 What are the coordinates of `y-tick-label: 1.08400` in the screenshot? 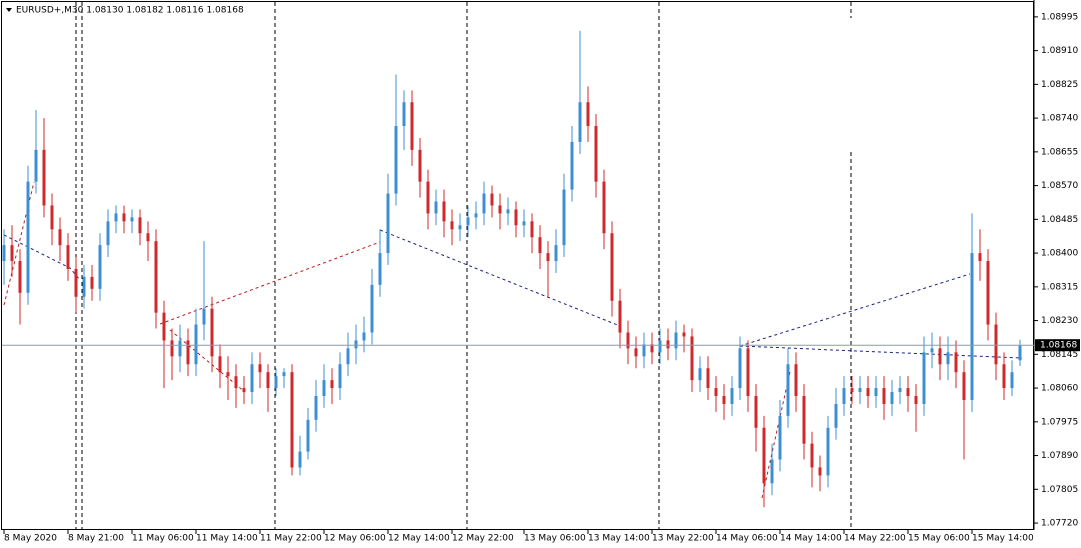 It's located at (1059, 254).